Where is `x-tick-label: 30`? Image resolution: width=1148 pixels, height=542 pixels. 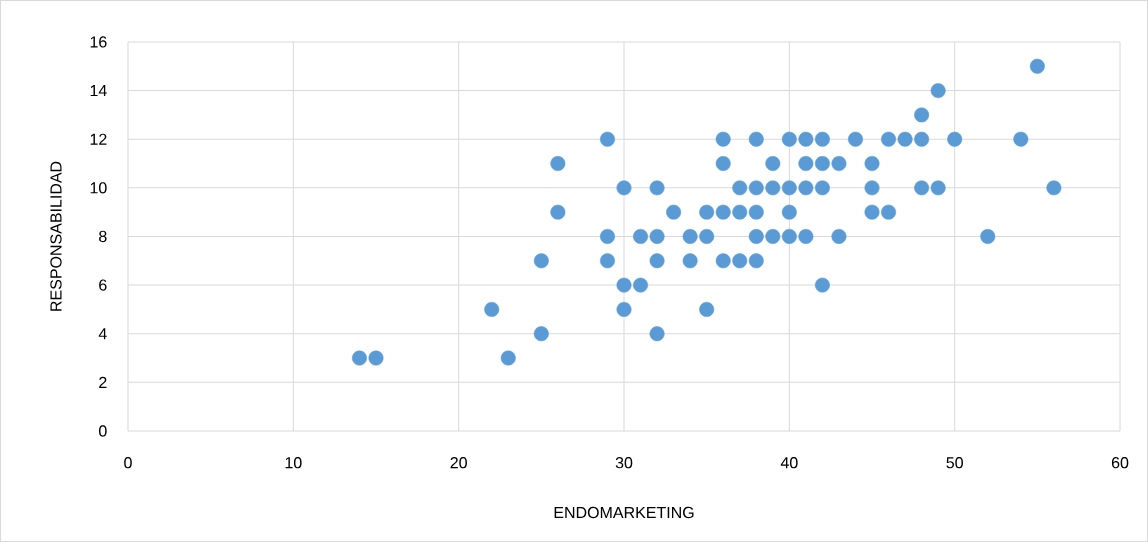
x-tick-label: 30 is located at coordinates (624, 463).